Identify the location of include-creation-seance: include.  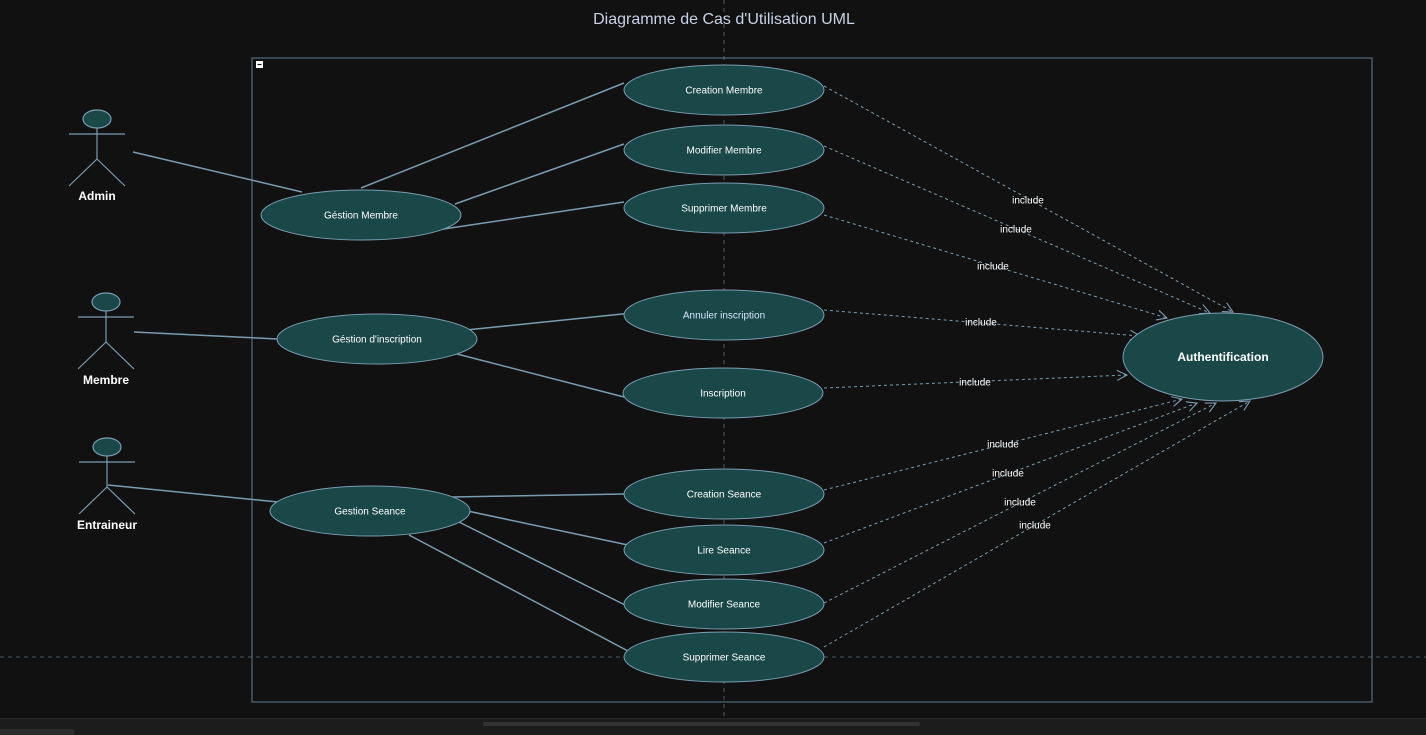
(1002, 445).